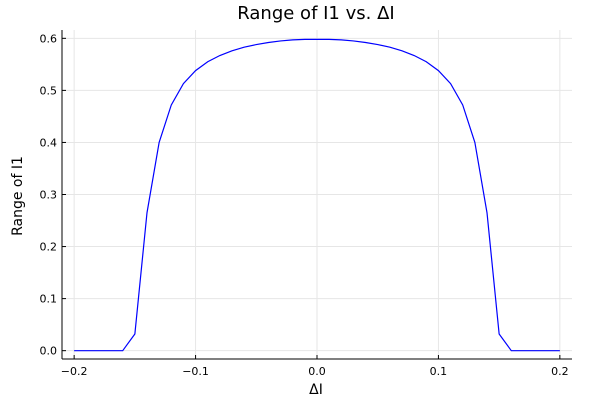 The width and height of the screenshot is (600, 400). Describe the element at coordinates (49, 299) in the screenshot. I see `y-tick-label: 0.1` at that location.